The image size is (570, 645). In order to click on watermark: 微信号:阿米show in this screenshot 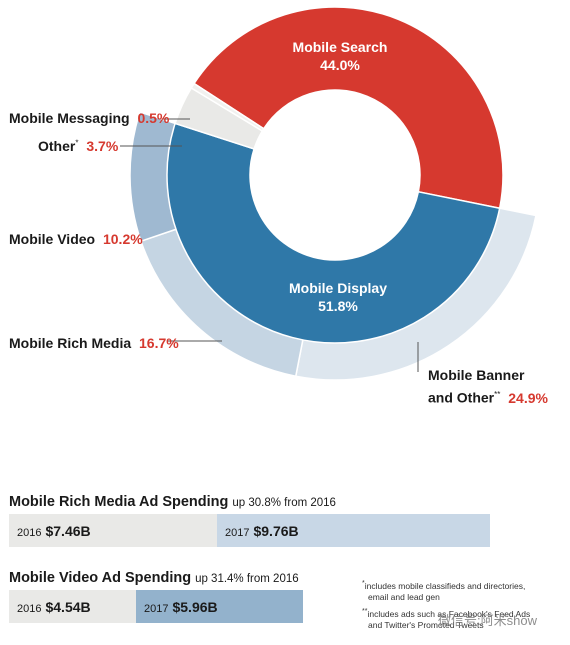, I will do `click(487, 619)`.